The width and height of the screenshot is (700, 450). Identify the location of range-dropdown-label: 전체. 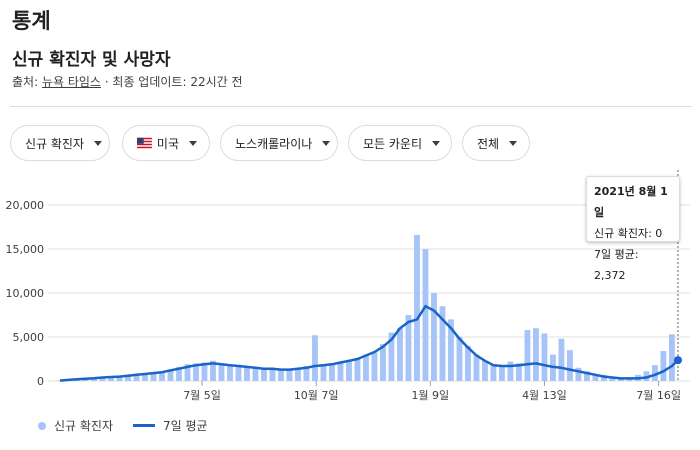
(488, 143).